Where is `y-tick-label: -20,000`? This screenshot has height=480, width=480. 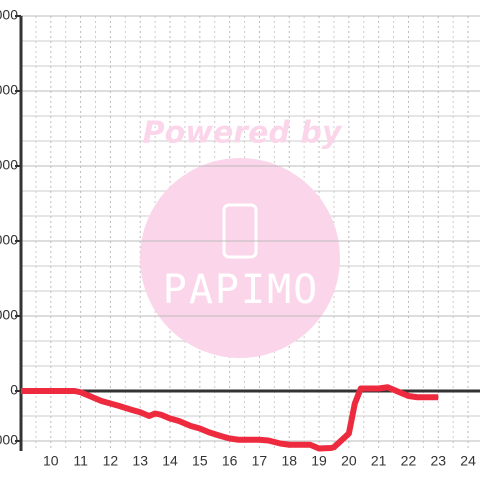 y-tick-label: -20,000 is located at coordinates (9, 440).